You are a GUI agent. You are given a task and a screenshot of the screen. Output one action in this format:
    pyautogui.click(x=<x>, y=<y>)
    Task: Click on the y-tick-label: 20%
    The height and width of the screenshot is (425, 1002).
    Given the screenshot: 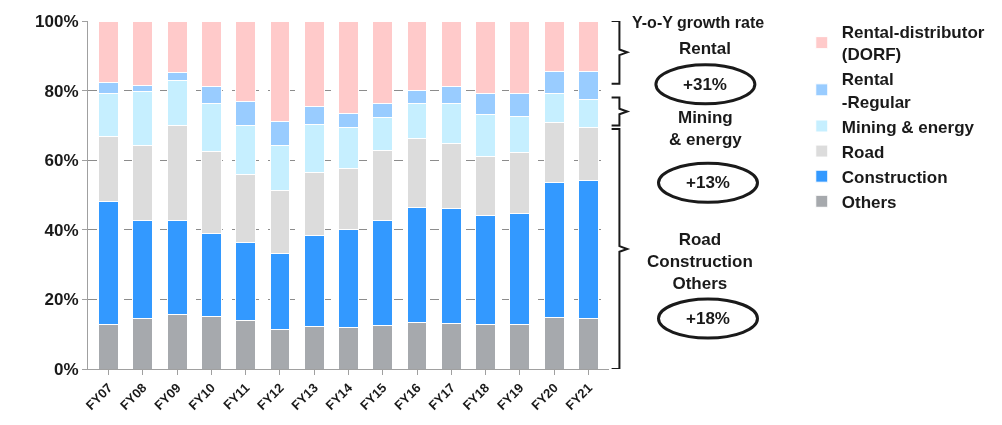 What is the action you would take?
    pyautogui.click(x=61, y=300)
    